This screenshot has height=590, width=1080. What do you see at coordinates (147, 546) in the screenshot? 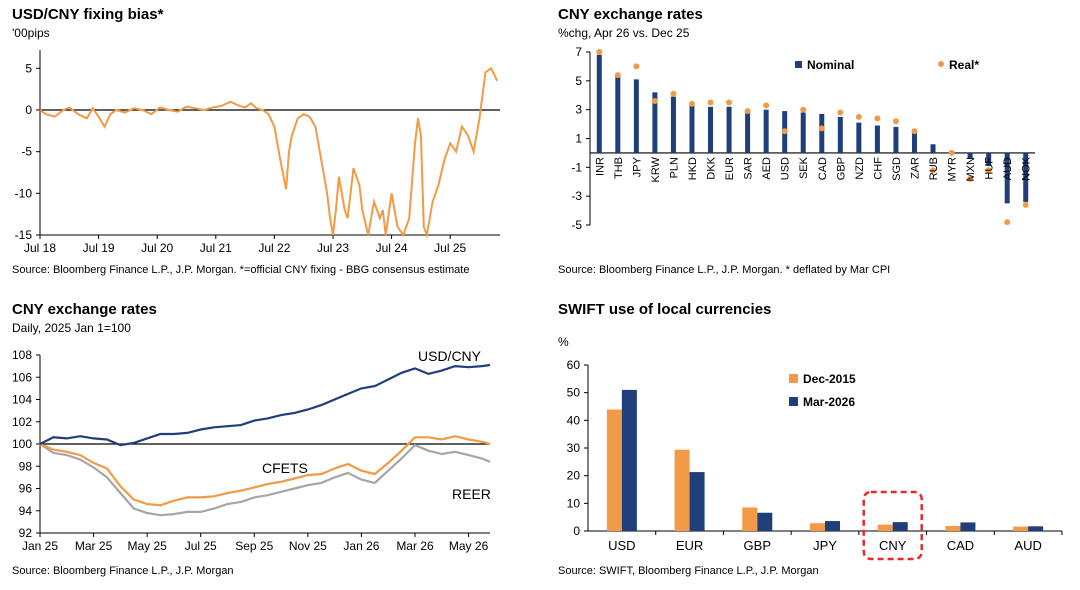
I see `x-tick-label: May 25` at bounding box center [147, 546].